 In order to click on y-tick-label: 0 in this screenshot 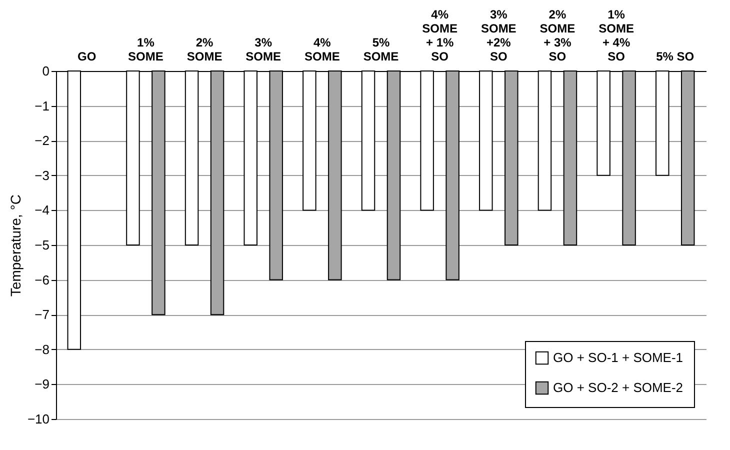, I will do `click(46, 71)`.